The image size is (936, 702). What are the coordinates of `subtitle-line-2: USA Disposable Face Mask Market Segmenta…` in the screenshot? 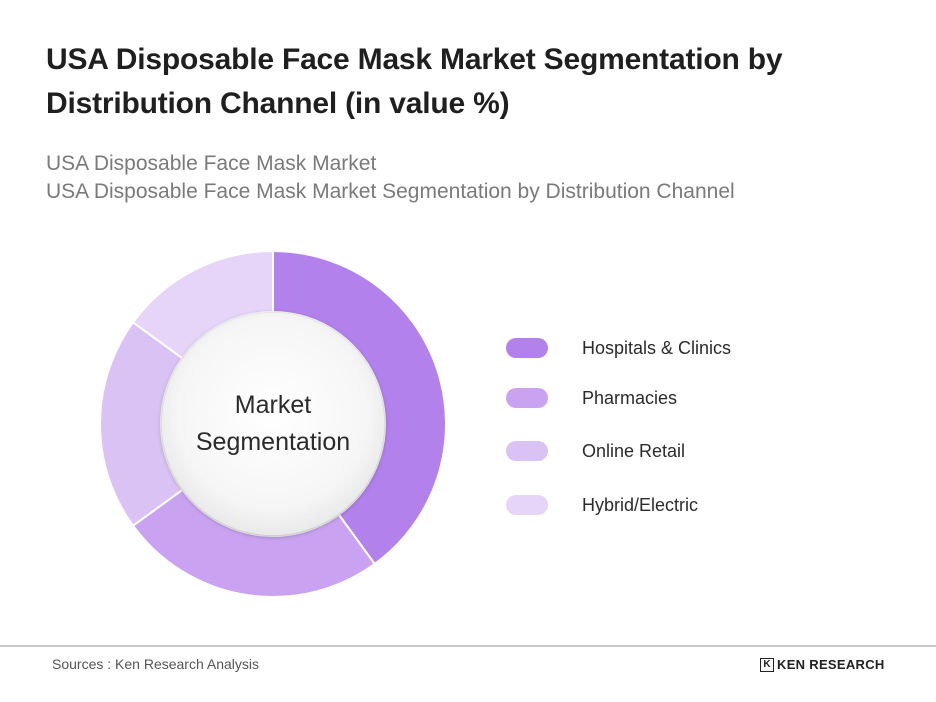 It's located at (390, 191).